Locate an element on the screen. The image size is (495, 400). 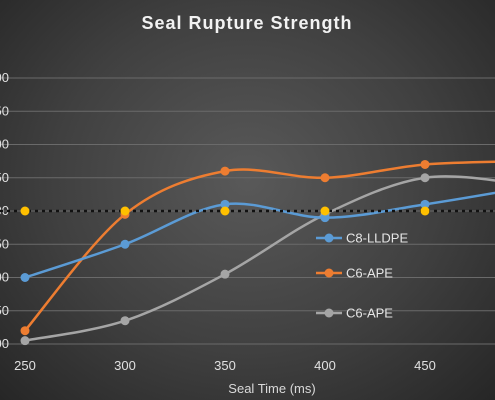
x-tick-label: 300 is located at coordinates (125, 365).